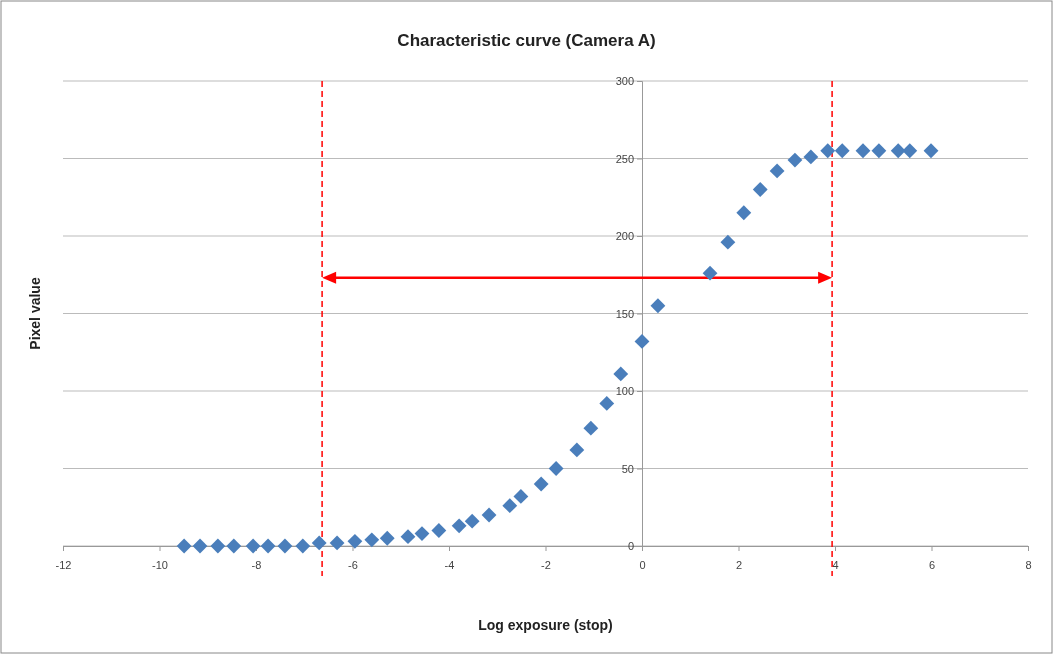 The height and width of the screenshot is (654, 1053). I want to click on y-tick-label: 200, so click(624, 236).